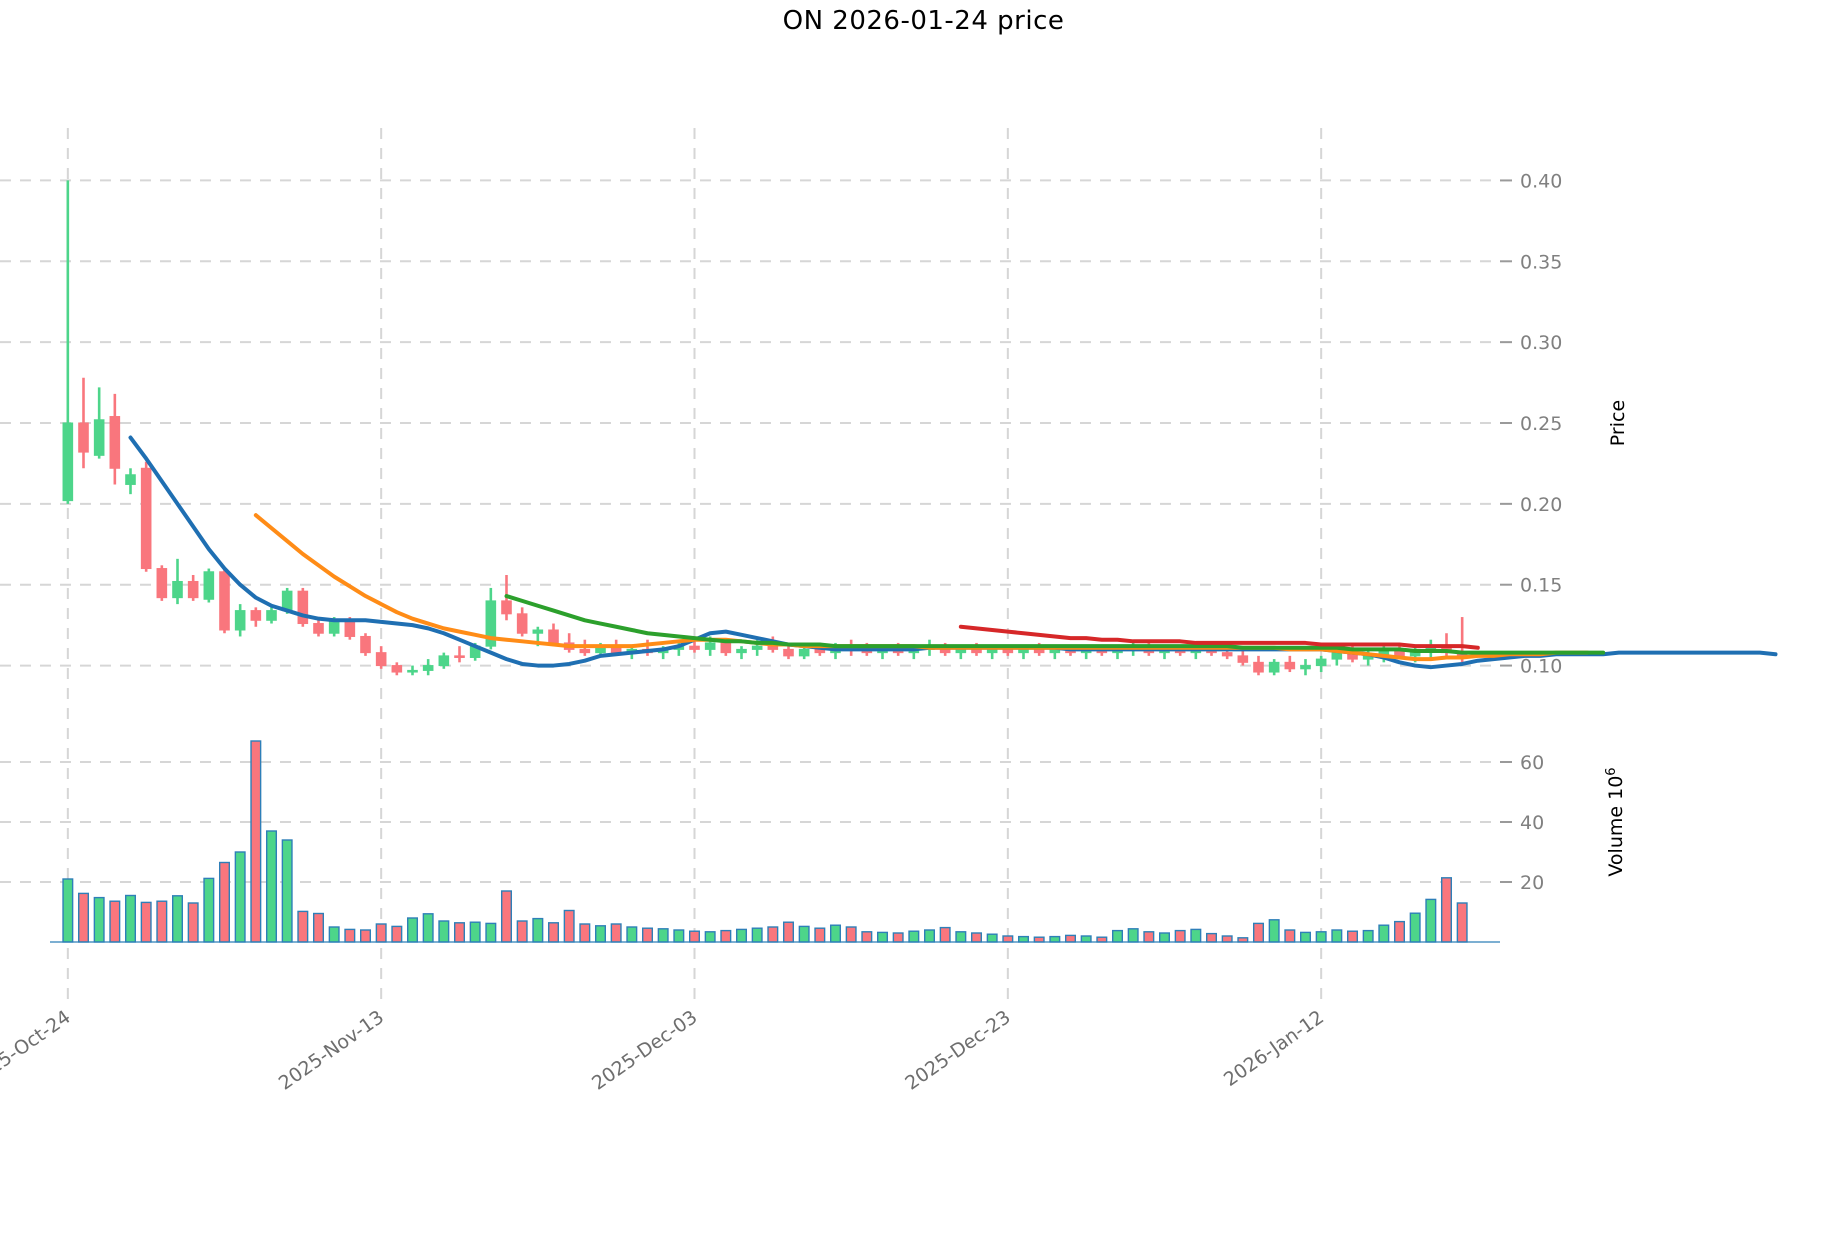  Describe the element at coordinates (1532, 763) in the screenshot. I see `volume-tick-label: 60` at that location.